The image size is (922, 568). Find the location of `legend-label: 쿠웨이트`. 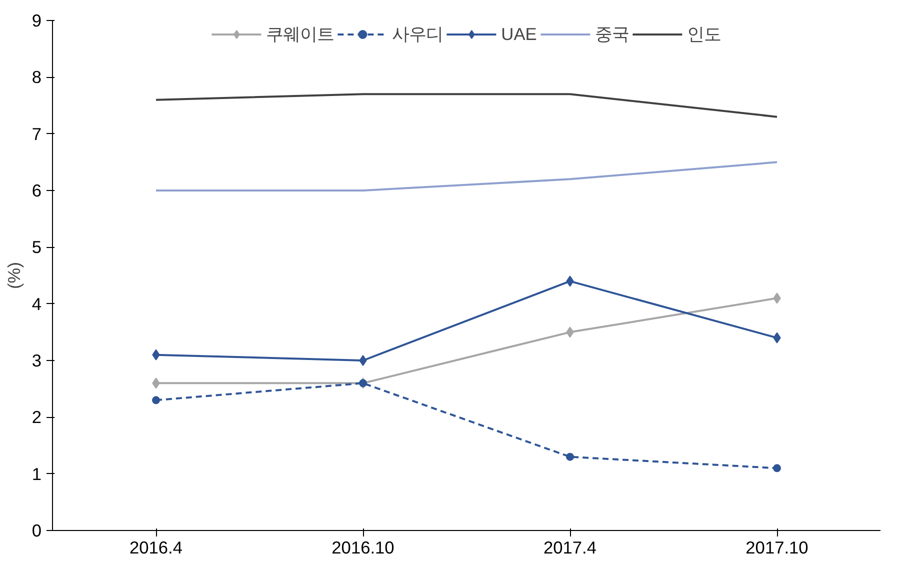

legend-label: 쿠웨이트 is located at coordinates (300, 34).